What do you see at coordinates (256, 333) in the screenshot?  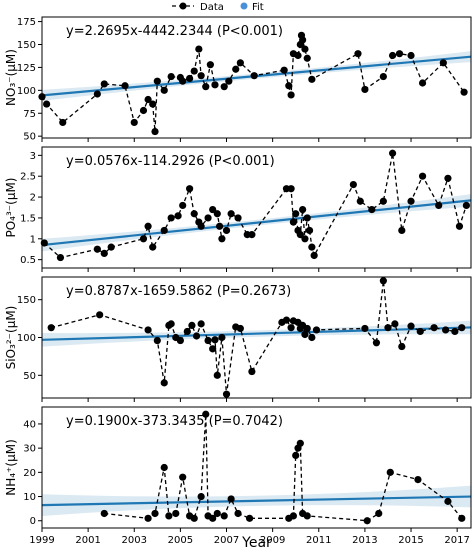 I see `fit-line` at bounding box center [256, 333].